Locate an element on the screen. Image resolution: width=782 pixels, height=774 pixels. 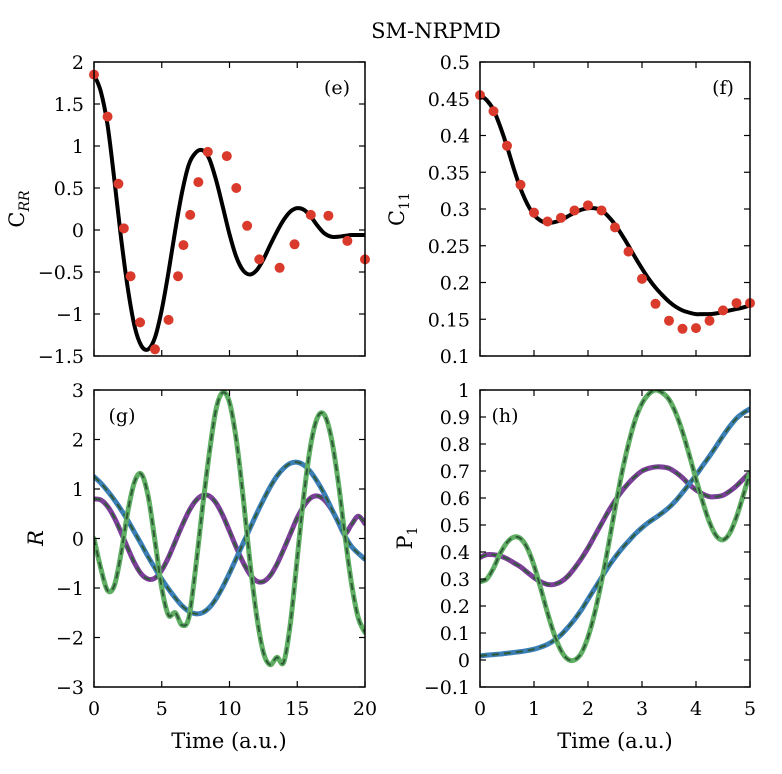
ytick-label-h-7: 0.6 is located at coordinates (455, 499).